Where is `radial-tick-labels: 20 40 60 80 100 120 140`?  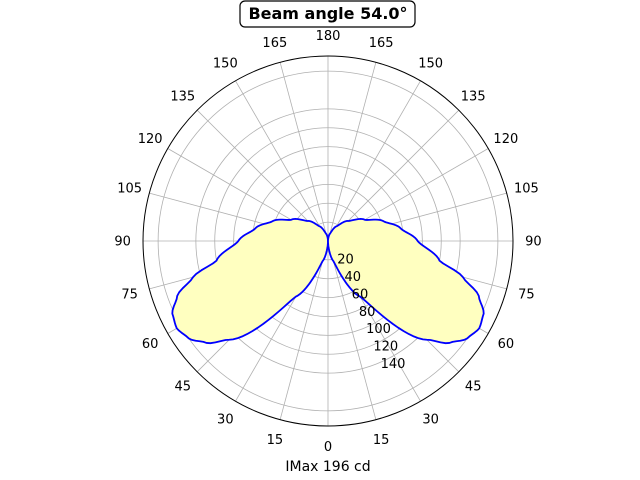
radial-tick-labels: 20 40 60 80 100 120 140 is located at coordinates (371, 312).